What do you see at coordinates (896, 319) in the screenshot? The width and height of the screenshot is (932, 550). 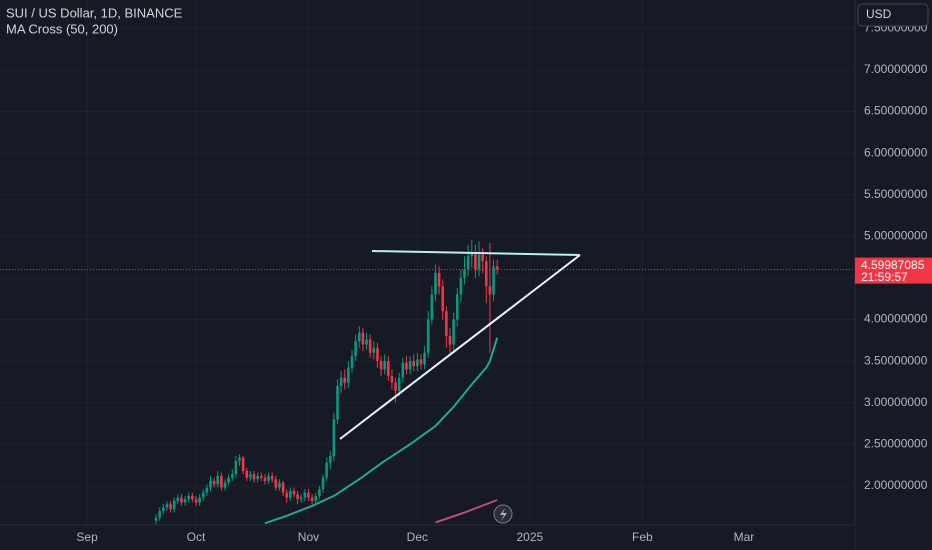 I see `y-tick-label: 4.00000000` at bounding box center [896, 319].